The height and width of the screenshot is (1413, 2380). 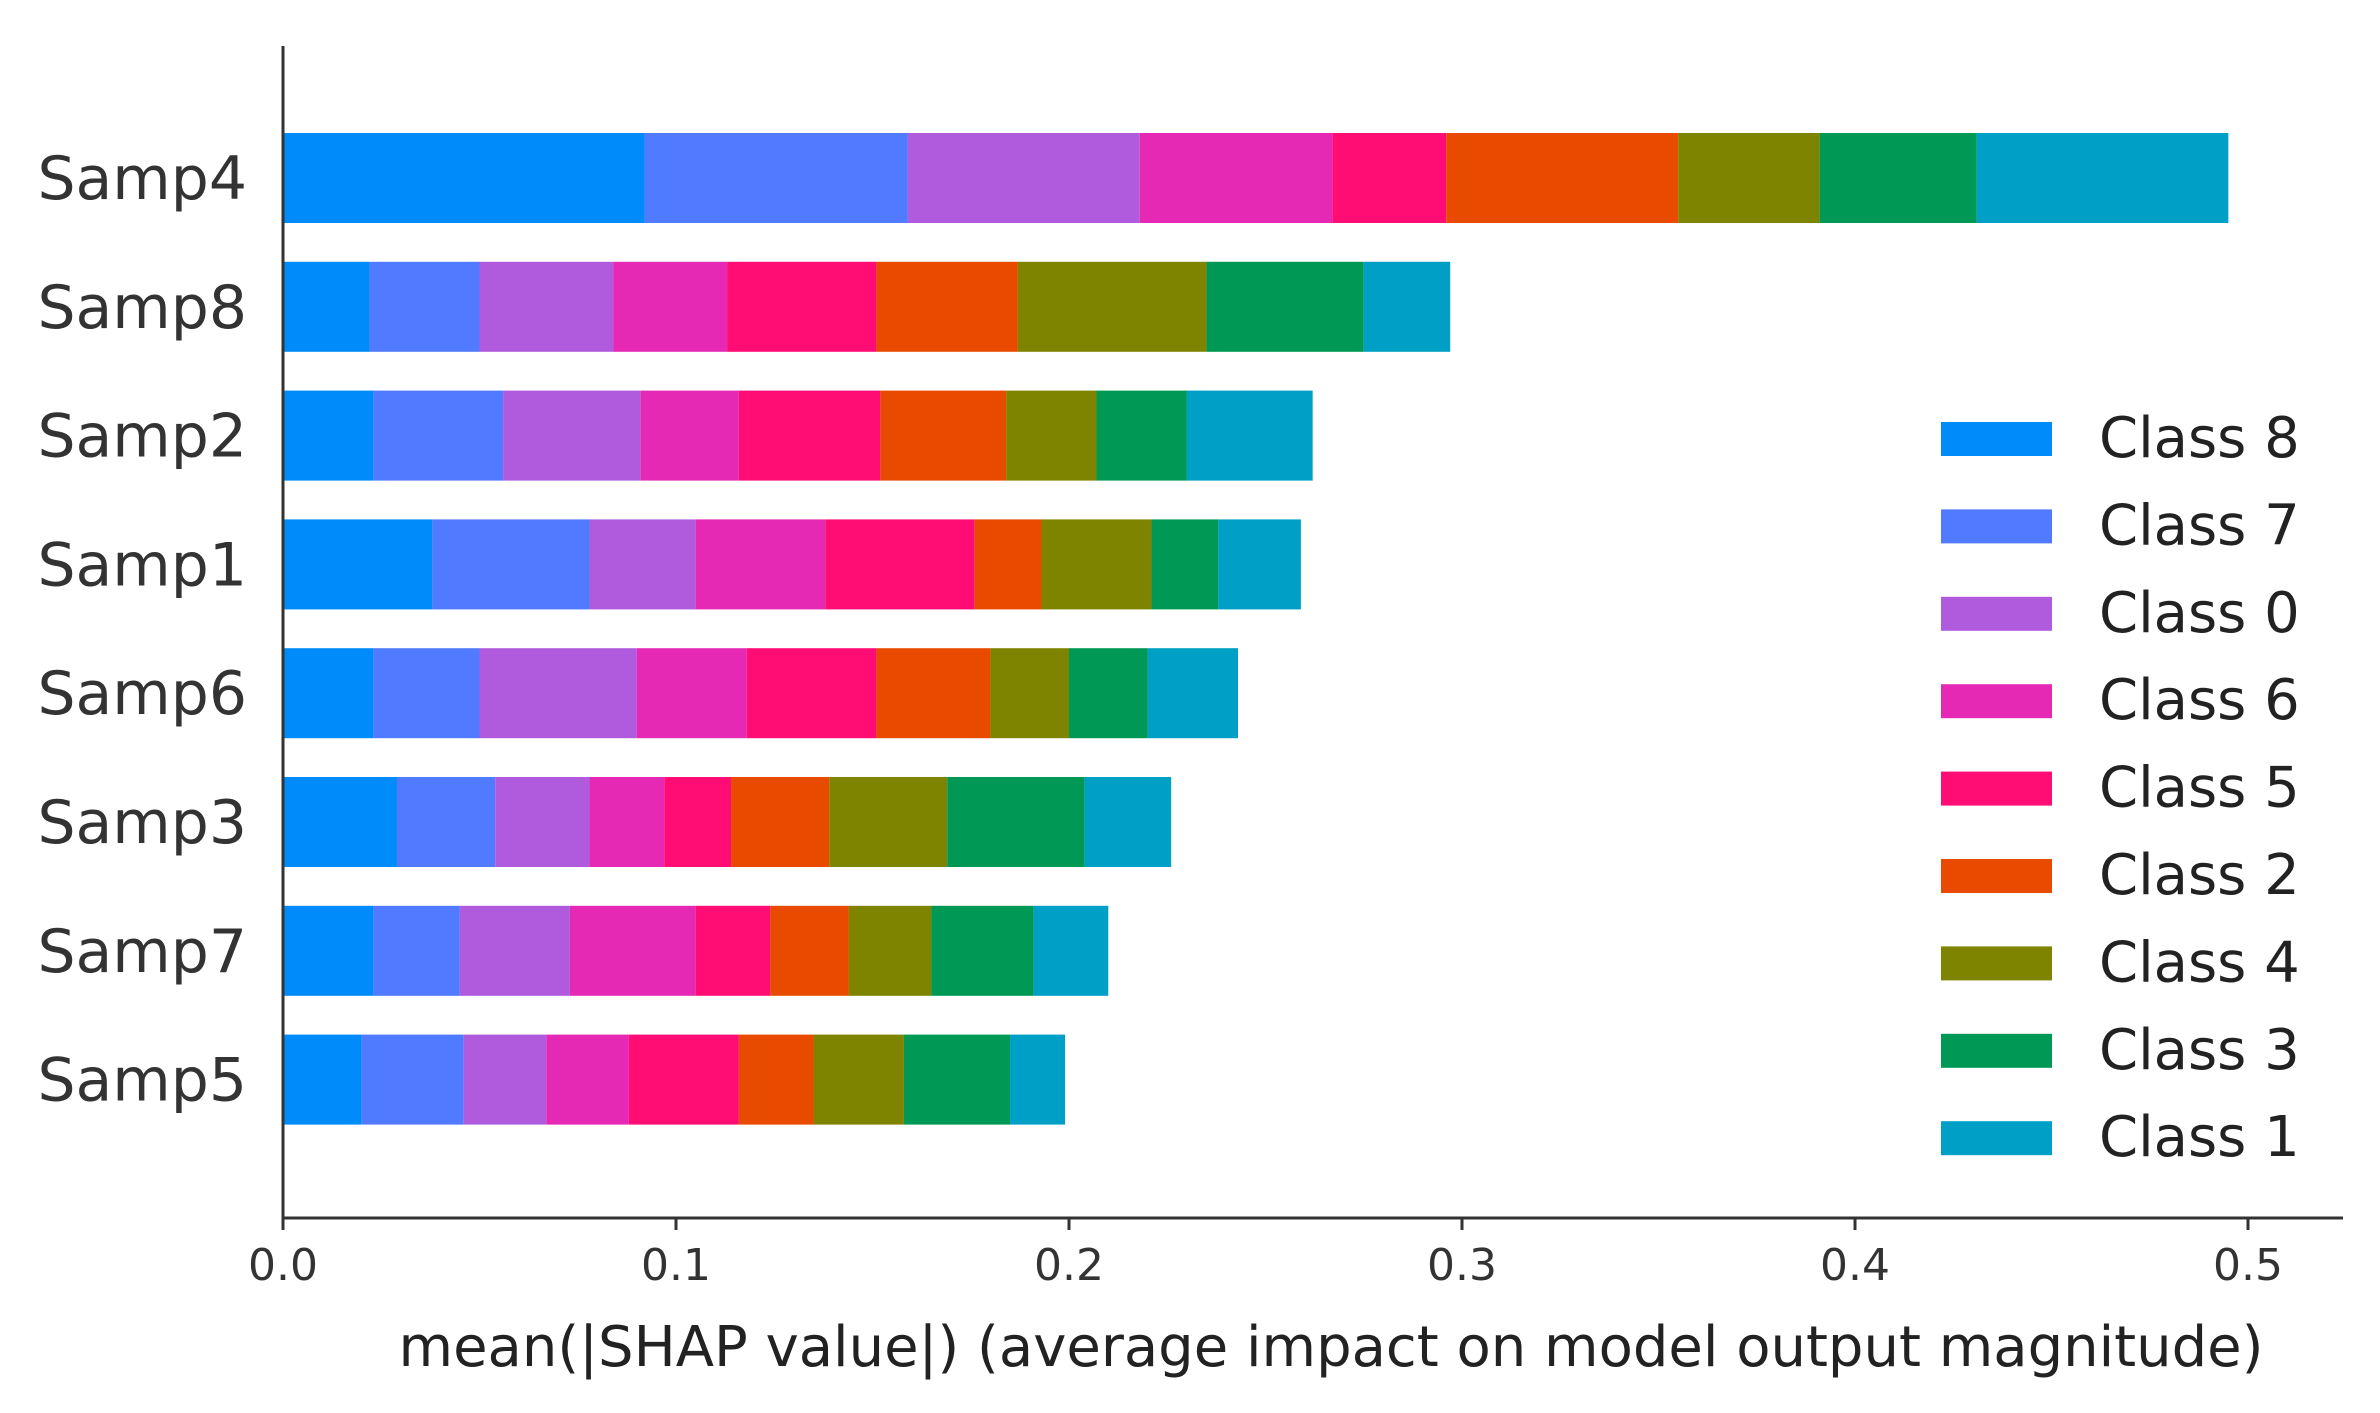 I want to click on y-tick-label-samp5: Samp5, so click(x=142, y=1081).